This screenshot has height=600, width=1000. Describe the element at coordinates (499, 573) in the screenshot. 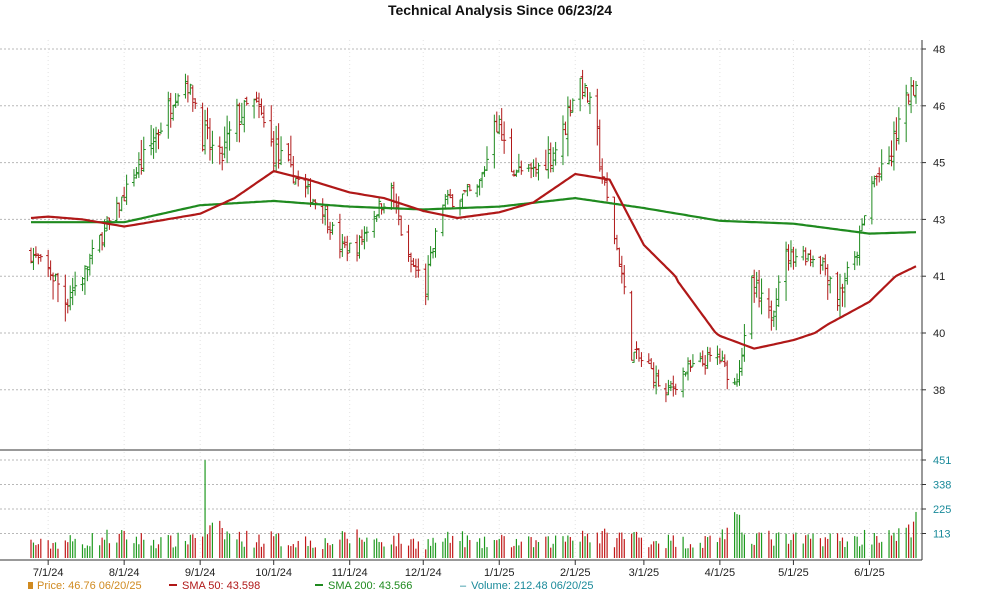

I see `x-tick-label: 1/1/25` at that location.